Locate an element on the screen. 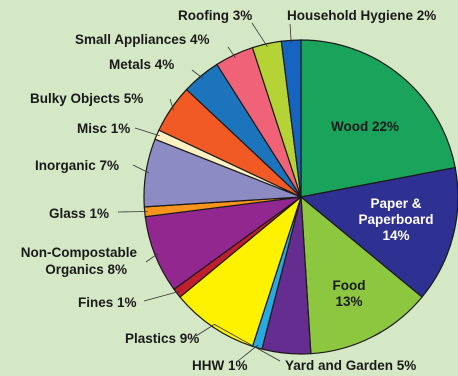  label-small-appliances: Small Appliances 4% is located at coordinates (142, 39).